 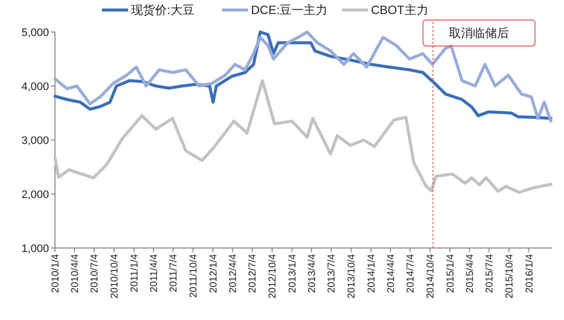 I want to click on y-tick-label: 1,000, so click(x=35, y=248).